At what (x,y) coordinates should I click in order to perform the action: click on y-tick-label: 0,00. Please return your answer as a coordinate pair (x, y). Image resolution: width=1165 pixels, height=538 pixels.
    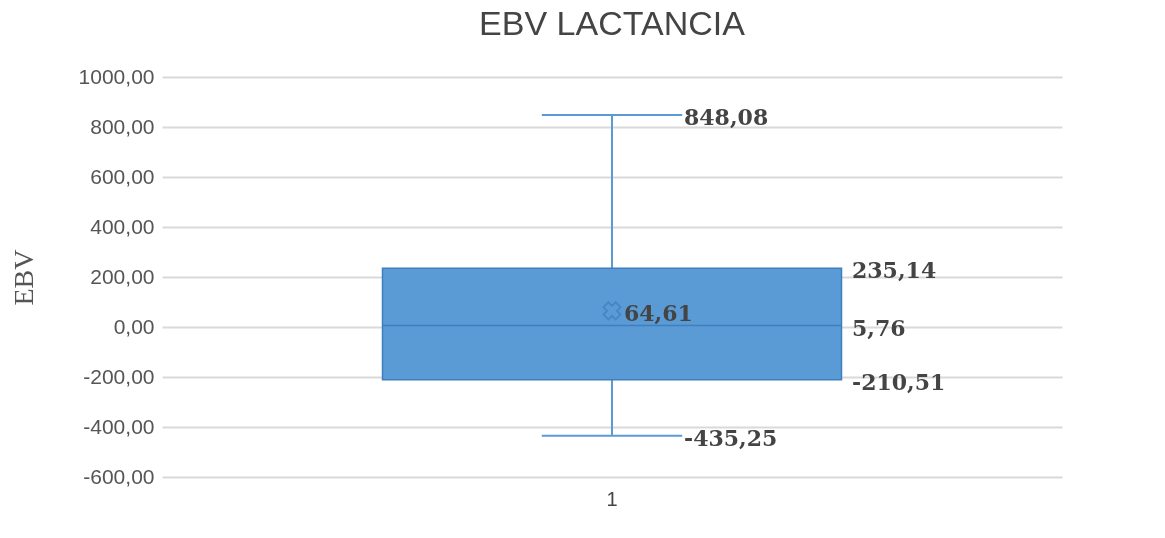
    Looking at the image, I should click on (134, 326).